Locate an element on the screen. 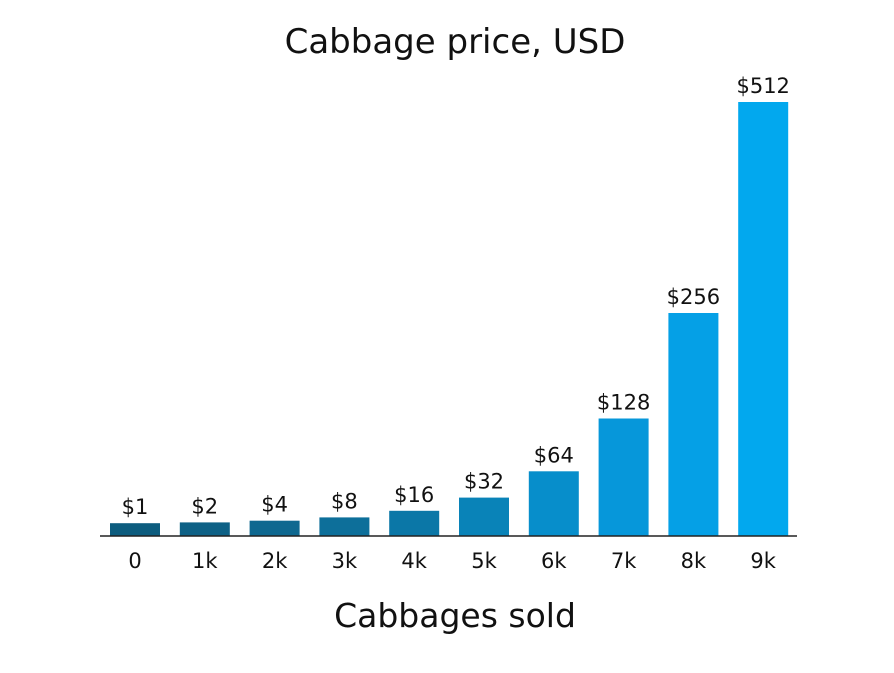  x-tick-label-1k: 1k is located at coordinates (205, 561).